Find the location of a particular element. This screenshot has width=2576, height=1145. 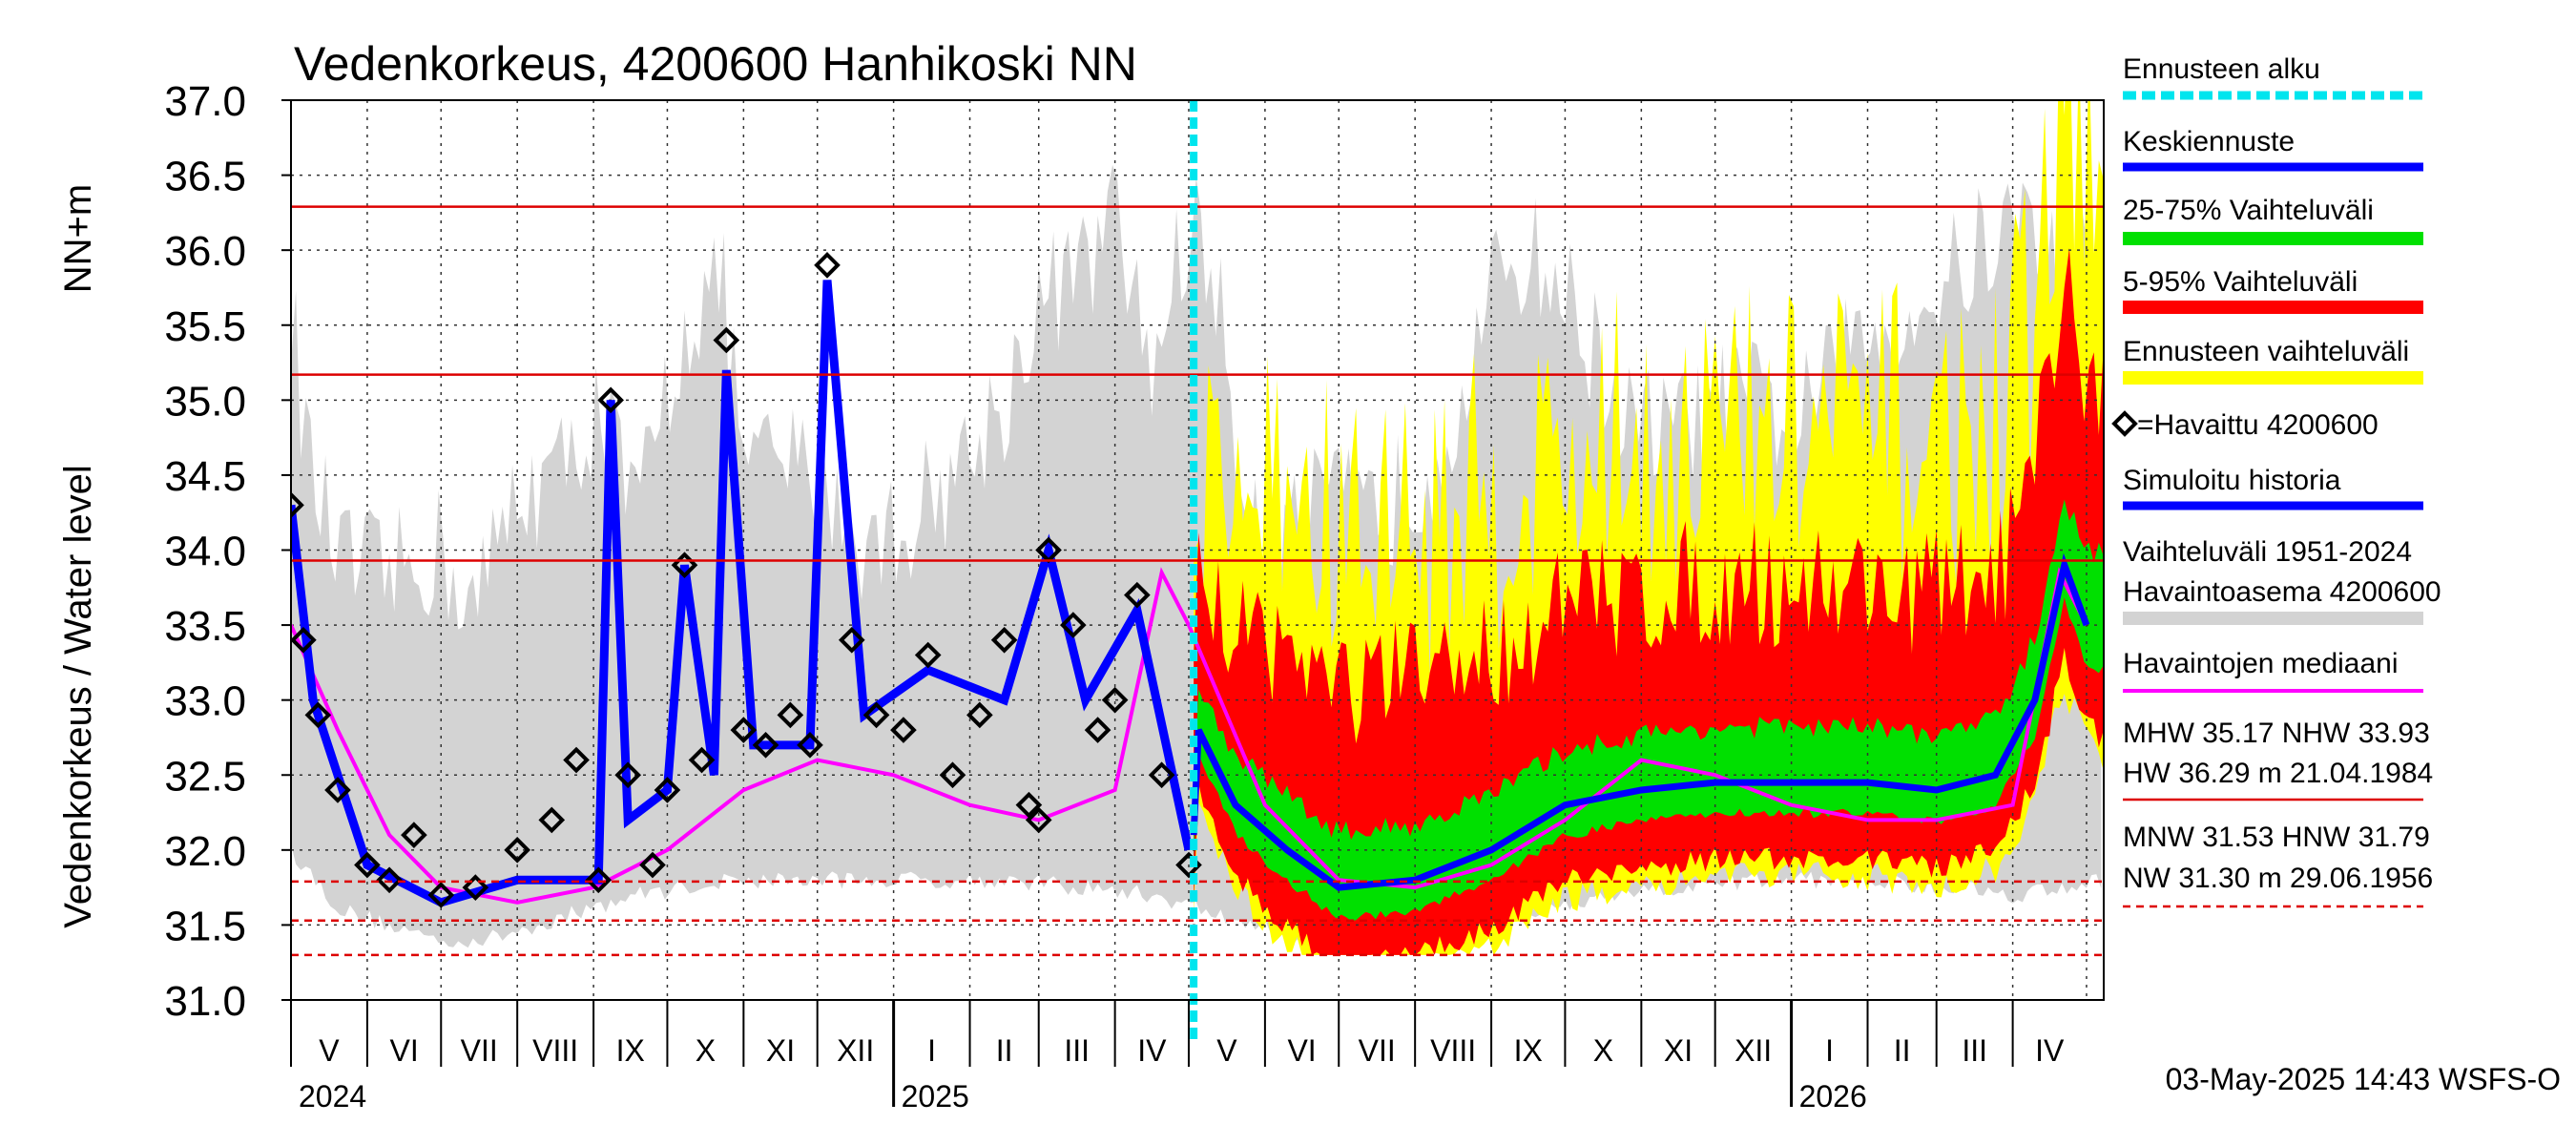

legend-25-75-label: 25-75% Vaihteluväli is located at coordinates (2248, 211).